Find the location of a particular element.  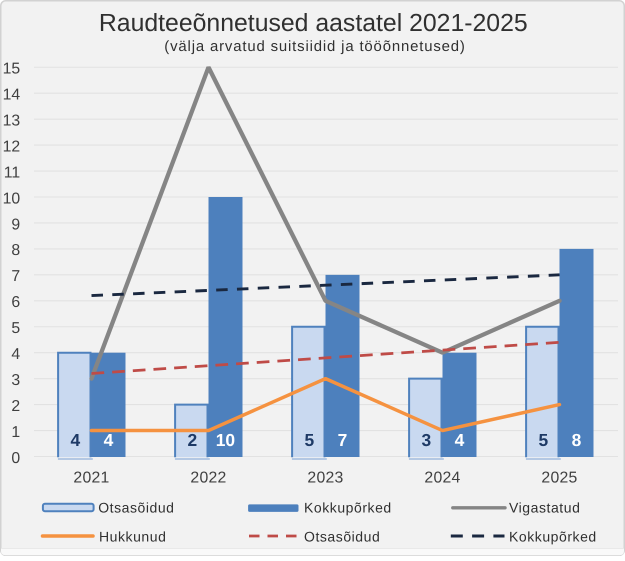

svg-text: 9 is located at coordinates (15, 224).